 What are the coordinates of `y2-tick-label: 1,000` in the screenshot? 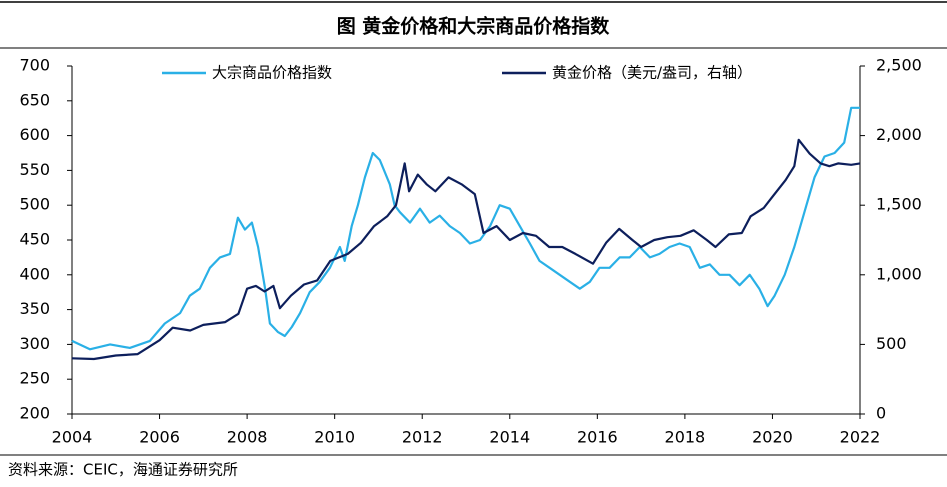 It's located at (899, 273).